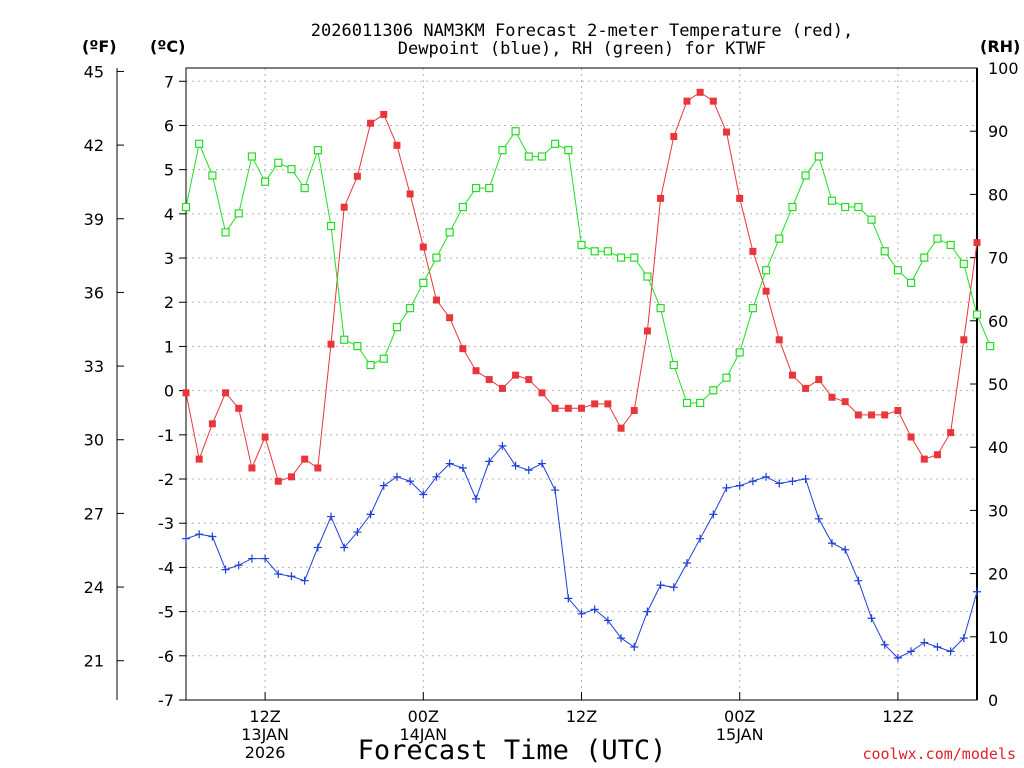 The height and width of the screenshot is (768, 1024). What do you see at coordinates (998, 637) in the screenshot?
I see `rh-tick-label: 10` at bounding box center [998, 637].